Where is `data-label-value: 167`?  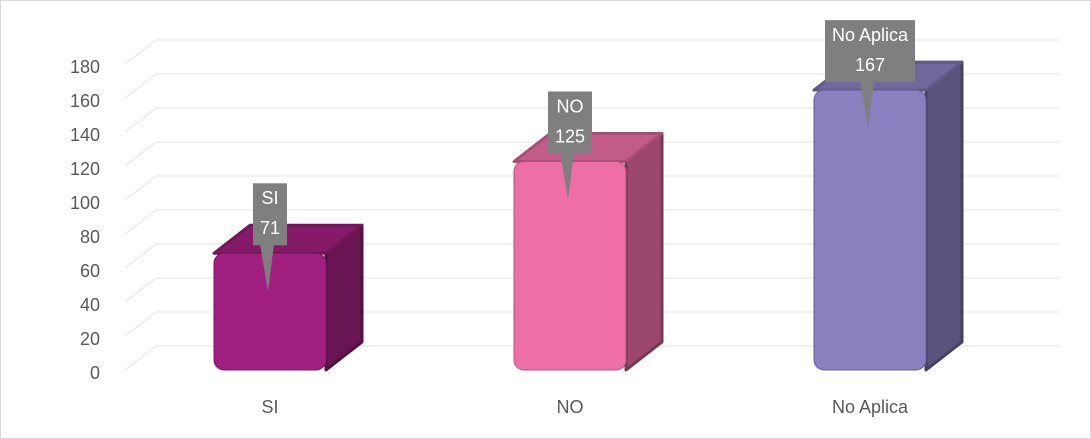 data-label-value: 167 is located at coordinates (870, 65).